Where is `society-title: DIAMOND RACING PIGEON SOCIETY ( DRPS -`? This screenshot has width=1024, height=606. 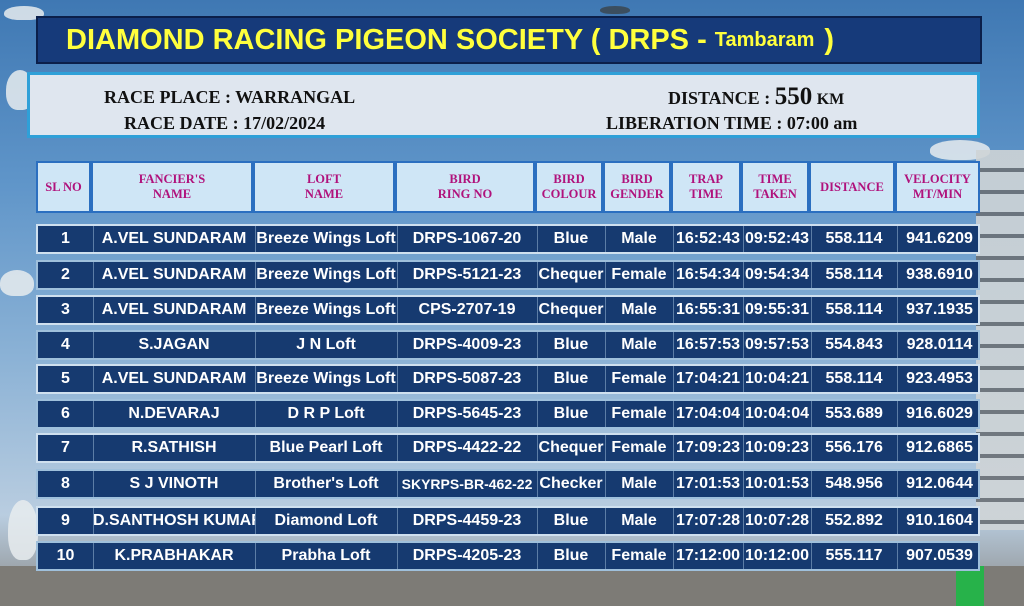
society-title: DIAMOND RACING PIGEON SOCIETY ( DRPS - is located at coordinates (386, 39).